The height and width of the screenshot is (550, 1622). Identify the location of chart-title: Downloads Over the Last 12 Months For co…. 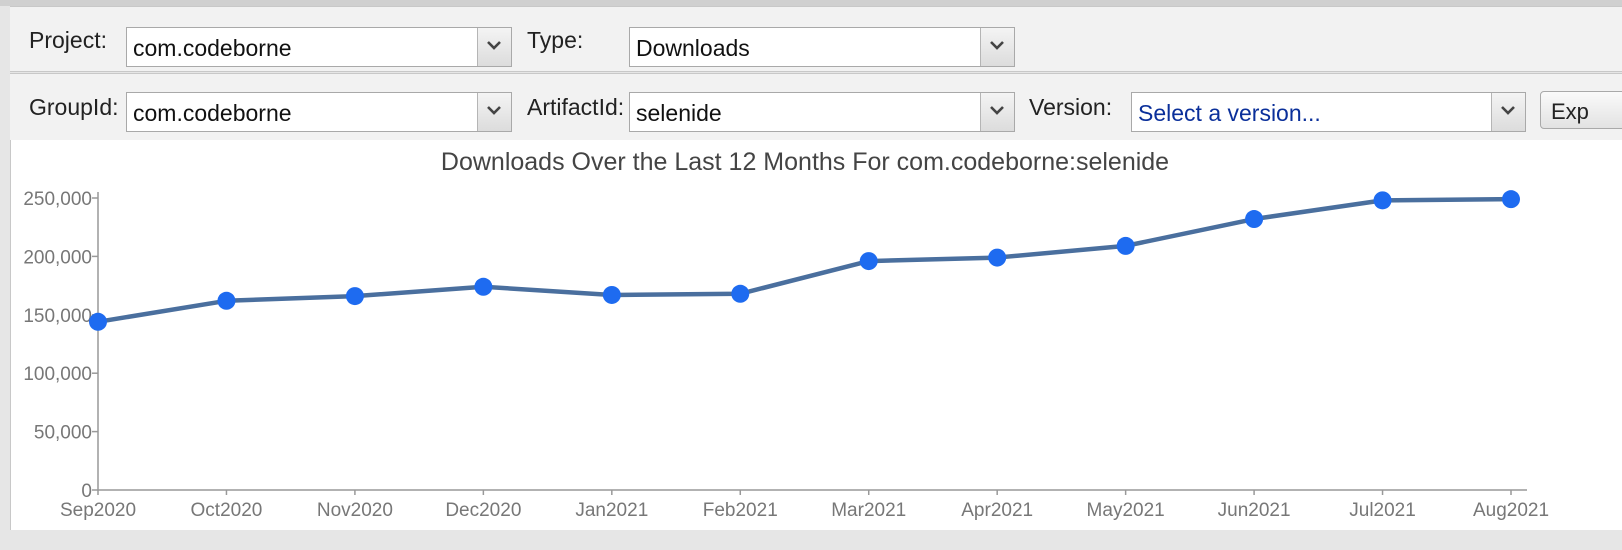
(805, 162).